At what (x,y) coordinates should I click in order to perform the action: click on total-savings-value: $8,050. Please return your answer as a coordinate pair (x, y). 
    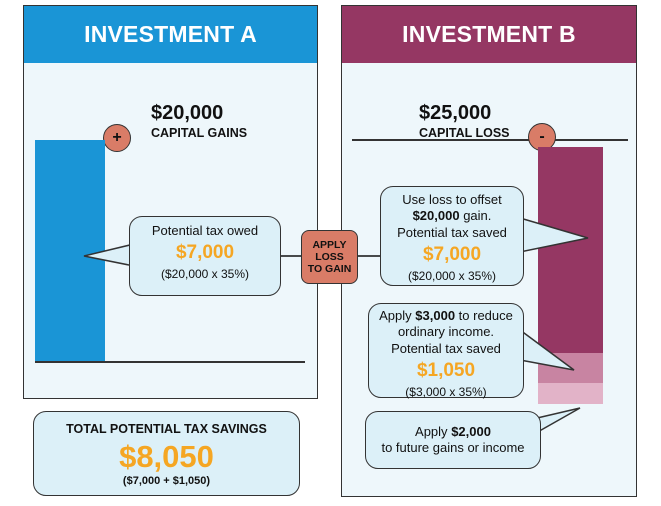
    Looking at the image, I should click on (166, 456).